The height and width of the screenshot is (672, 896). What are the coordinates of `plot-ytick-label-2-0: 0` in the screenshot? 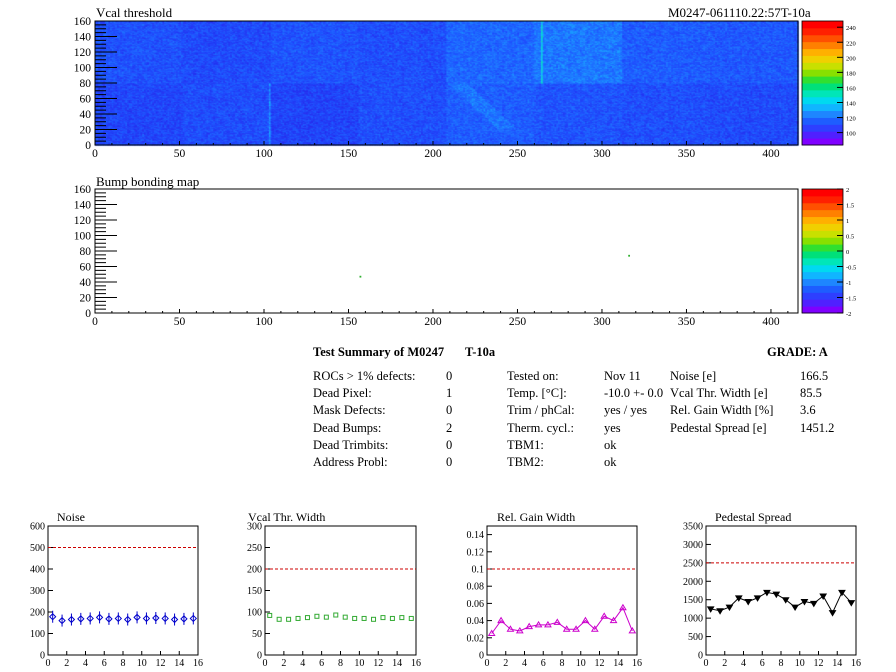 It's located at (481, 656).